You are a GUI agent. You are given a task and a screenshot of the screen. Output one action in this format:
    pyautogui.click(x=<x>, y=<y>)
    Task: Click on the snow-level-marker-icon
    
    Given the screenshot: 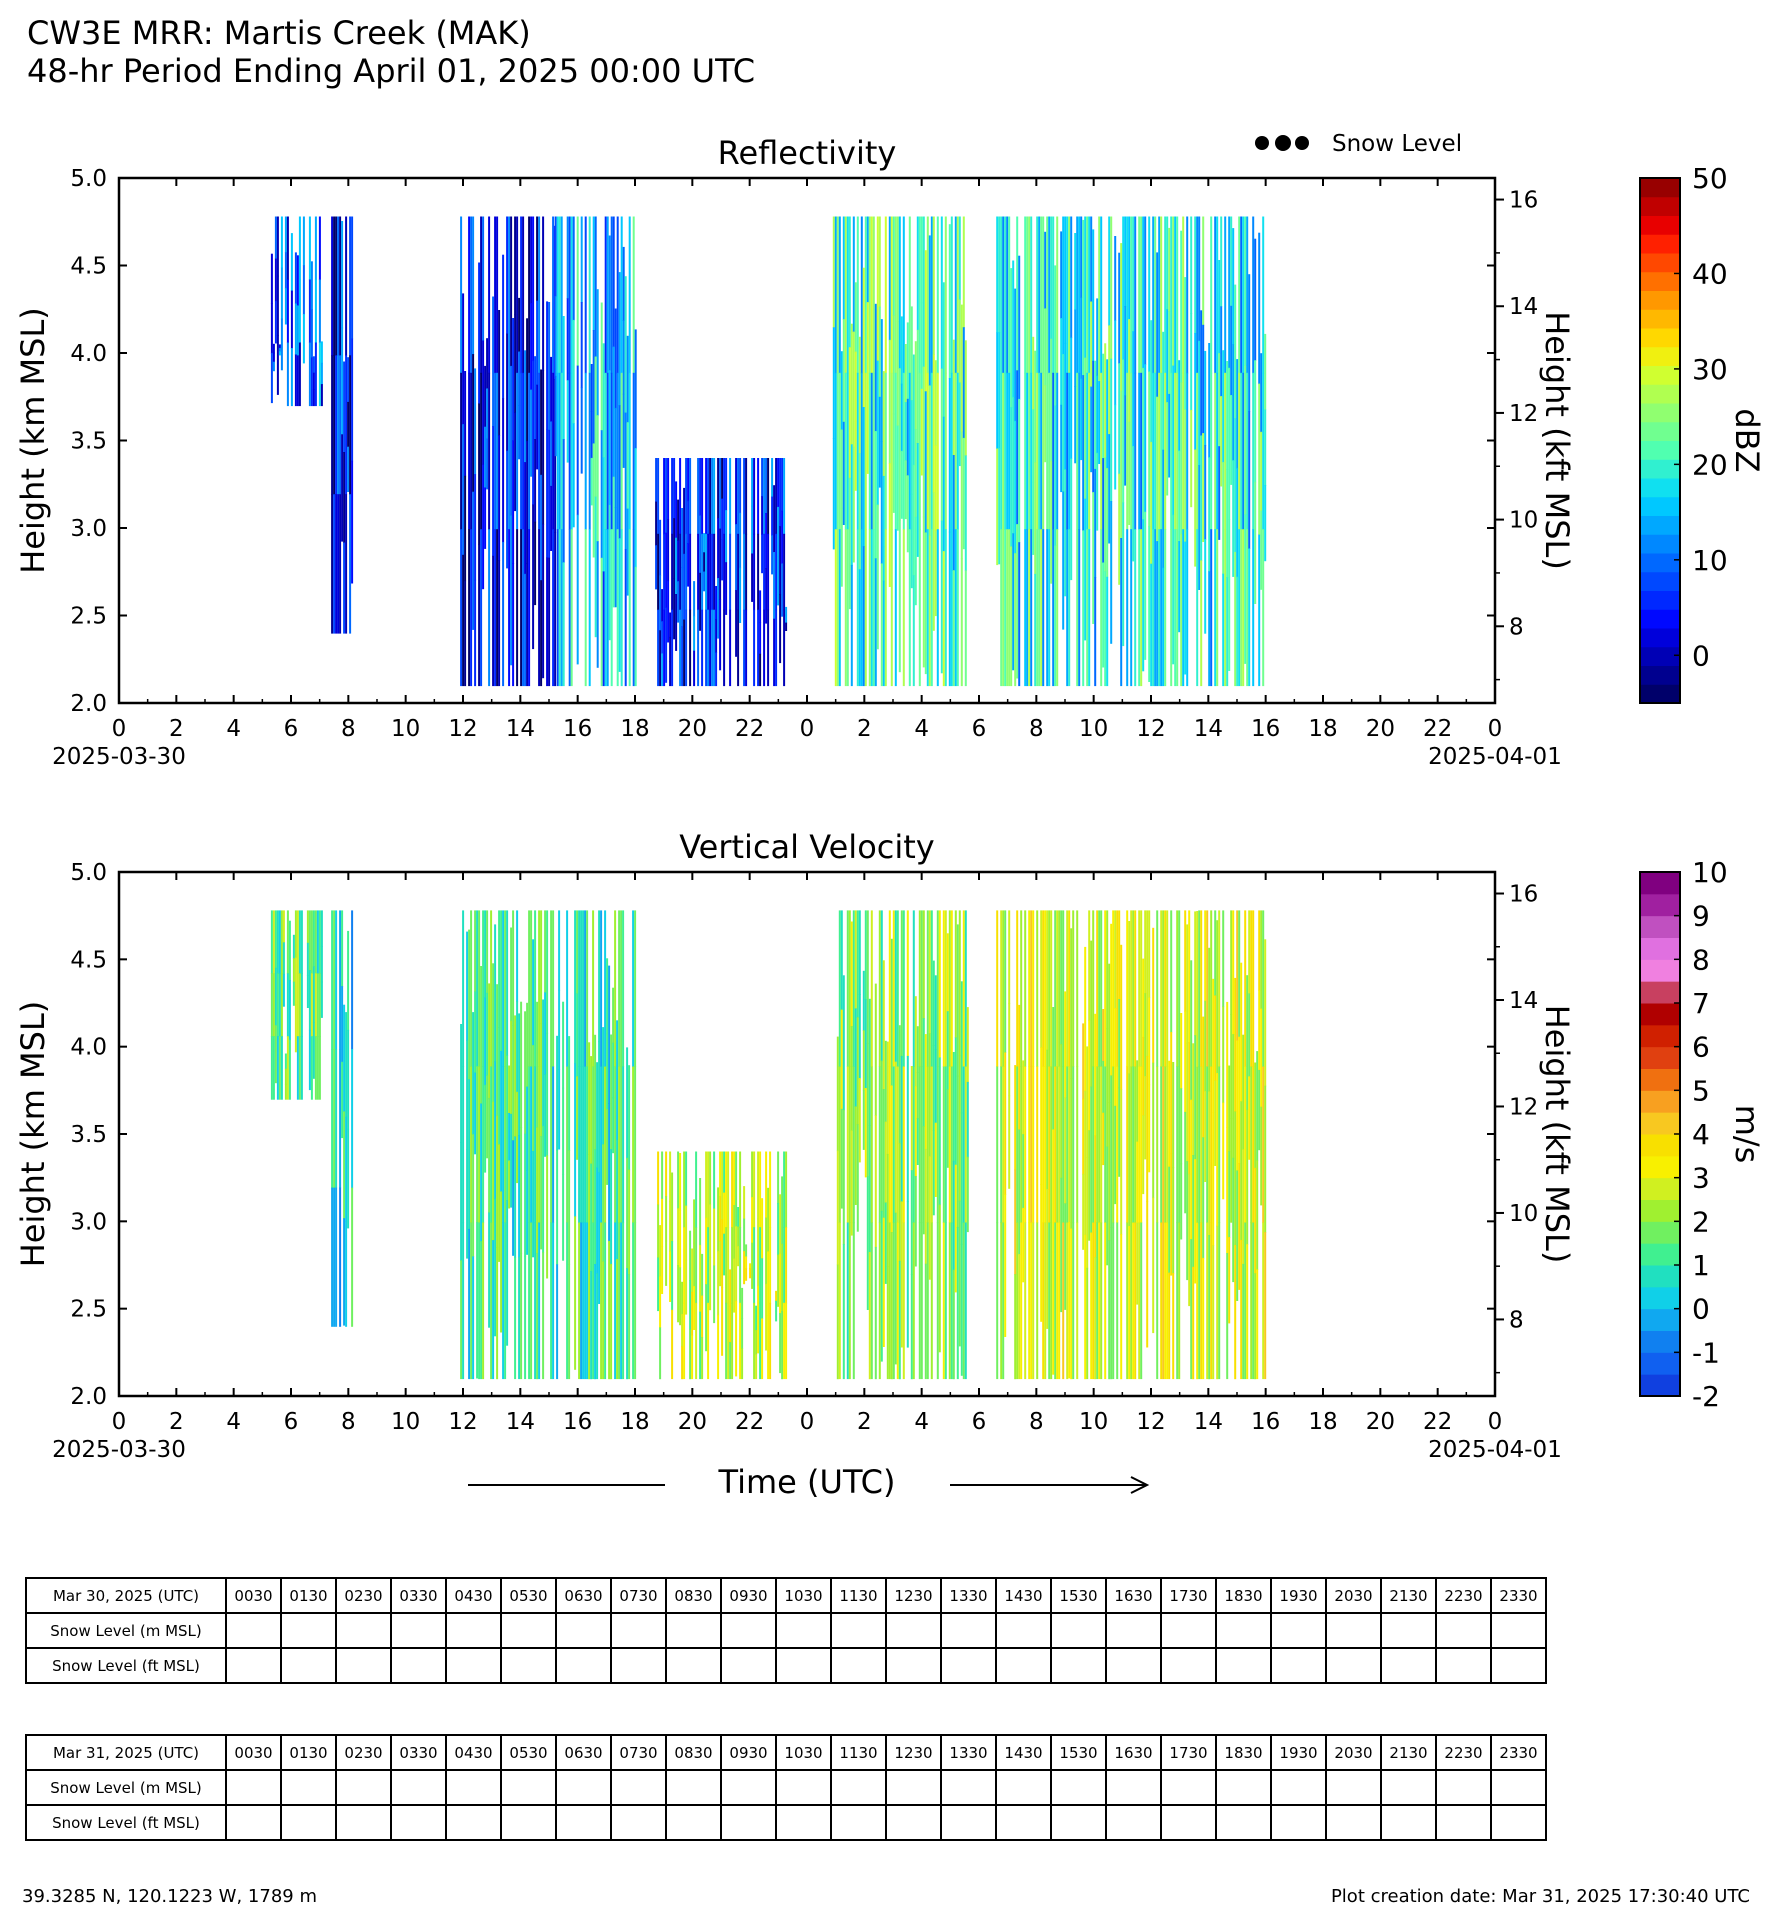 What is the action you would take?
    pyautogui.click(x=1262, y=143)
    